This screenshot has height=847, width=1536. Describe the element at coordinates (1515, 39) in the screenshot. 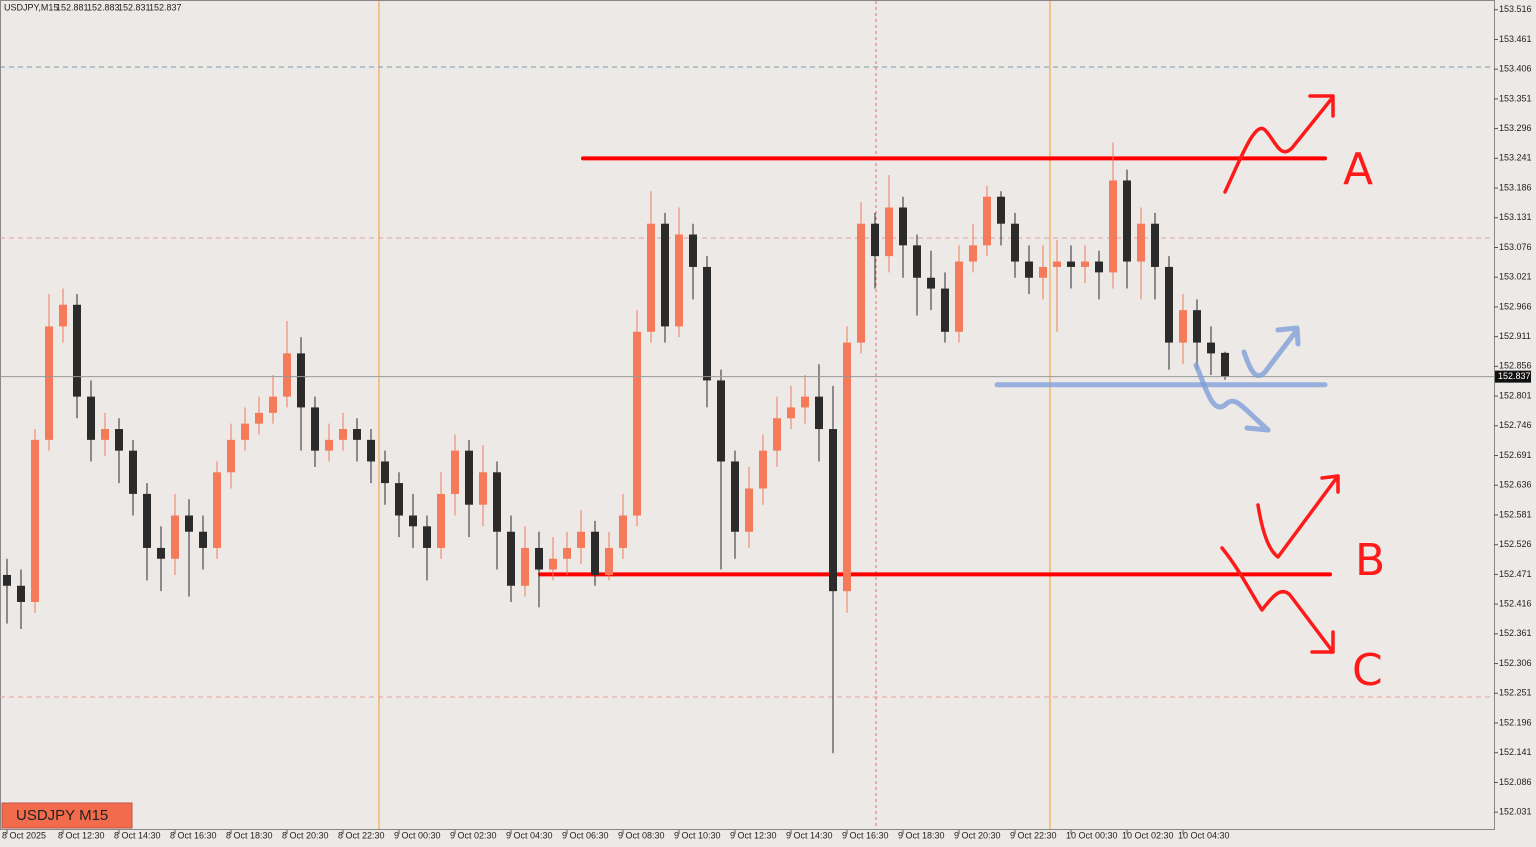

I see `y-tick-label: 153.461` at that location.